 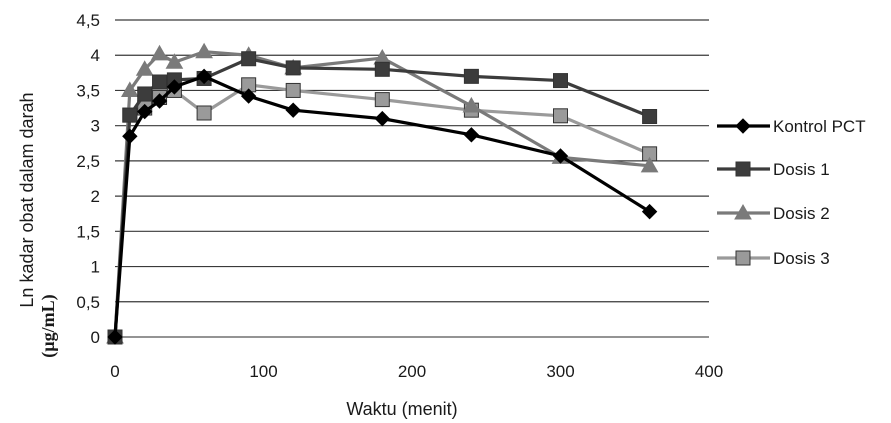 I want to click on legend-label: Kontrol PCT, so click(x=819, y=126).